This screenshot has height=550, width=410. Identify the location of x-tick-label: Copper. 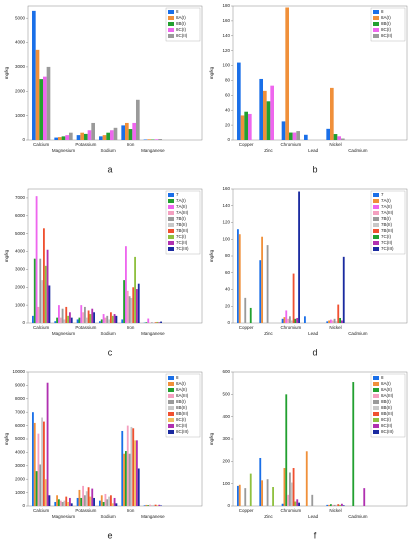
(246, 144).